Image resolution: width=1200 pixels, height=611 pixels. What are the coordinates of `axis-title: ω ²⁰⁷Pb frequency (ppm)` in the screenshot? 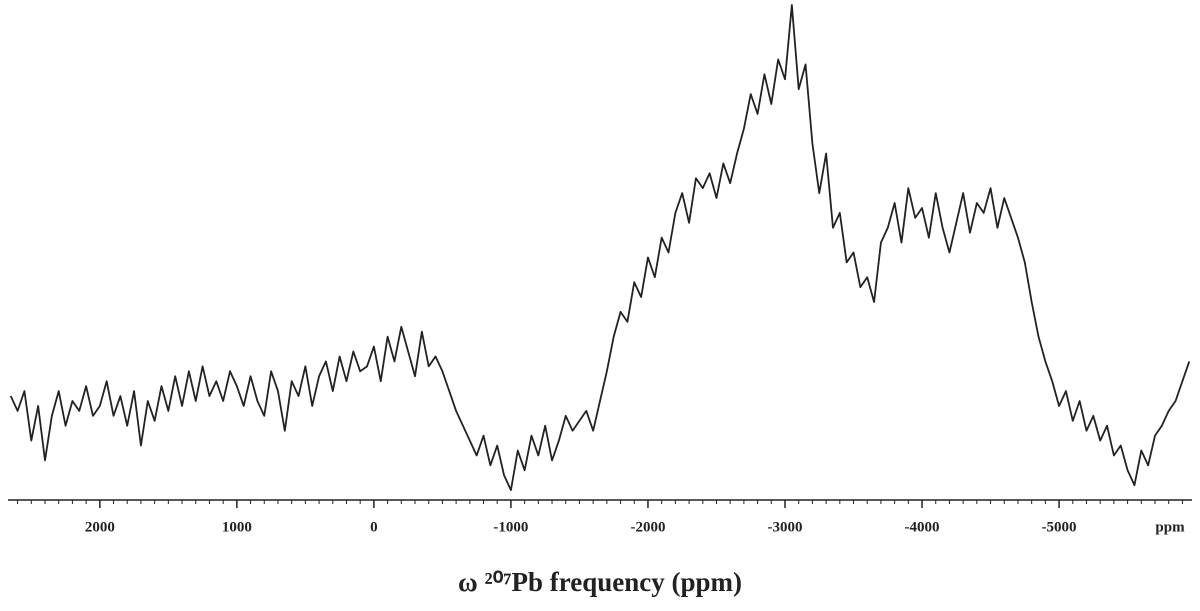 It's located at (600, 582).